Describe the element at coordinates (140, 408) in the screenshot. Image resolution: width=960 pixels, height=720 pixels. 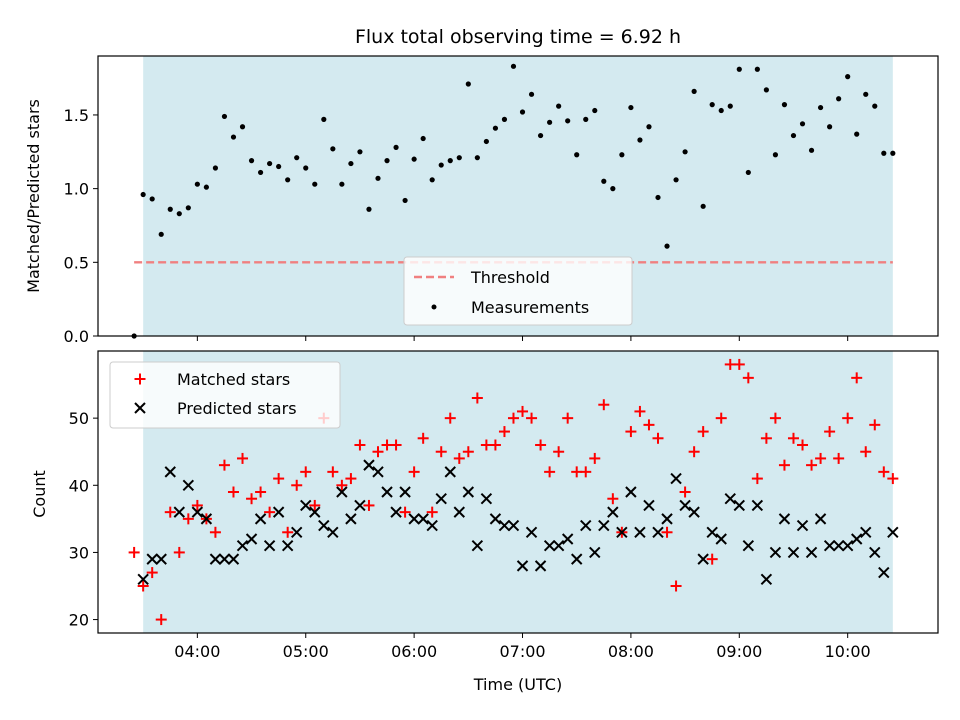
I see `legend-x-marker` at that location.